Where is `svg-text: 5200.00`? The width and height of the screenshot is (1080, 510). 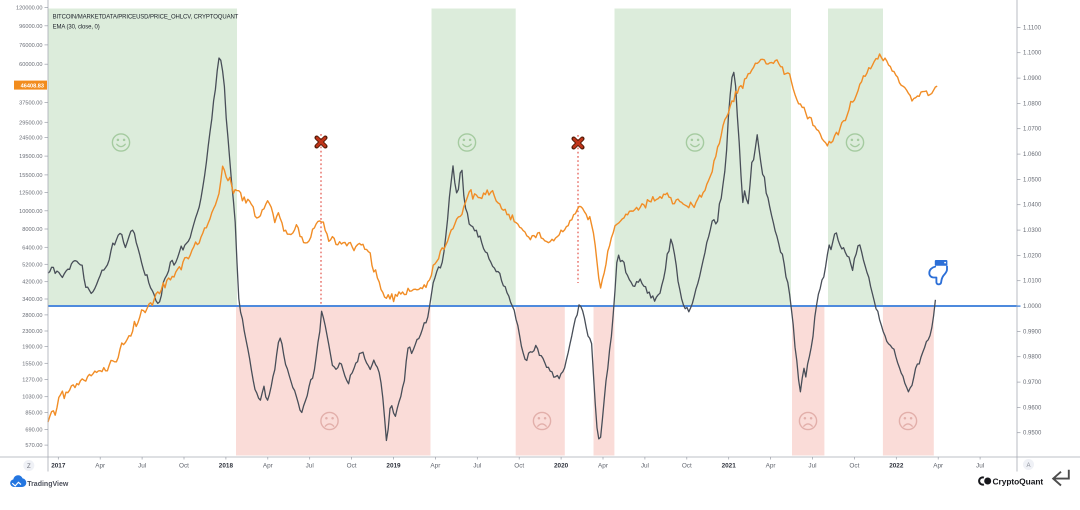
svg-text: 5200.00 is located at coordinates (32, 265).